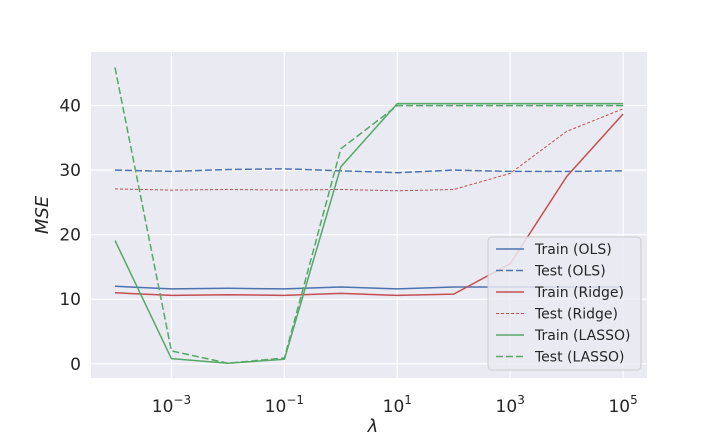 The width and height of the screenshot is (720, 437). Describe the element at coordinates (570, 272) in the screenshot. I see `legend-label: Test (OLS)` at that location.